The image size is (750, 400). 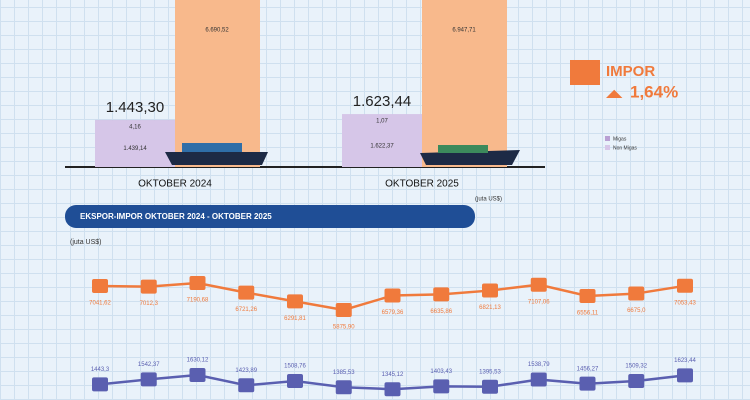 I want to click on value-label: 6556,11, so click(x=588, y=314).